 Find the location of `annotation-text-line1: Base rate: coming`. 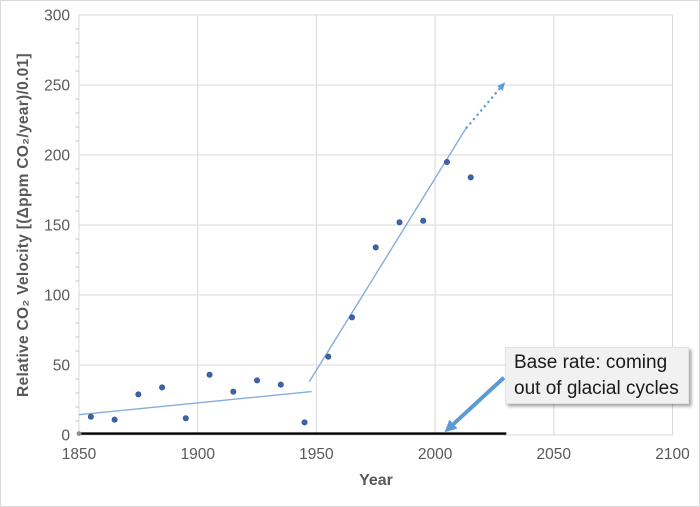

annotation-text-line1: Base rate: coming is located at coordinates (591, 362).